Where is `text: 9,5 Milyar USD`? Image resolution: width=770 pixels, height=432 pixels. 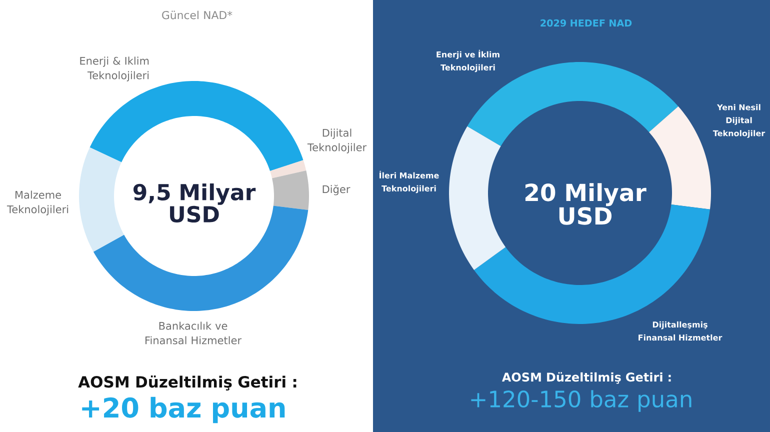 text: 9,5 Milyar USD is located at coordinates (194, 203).